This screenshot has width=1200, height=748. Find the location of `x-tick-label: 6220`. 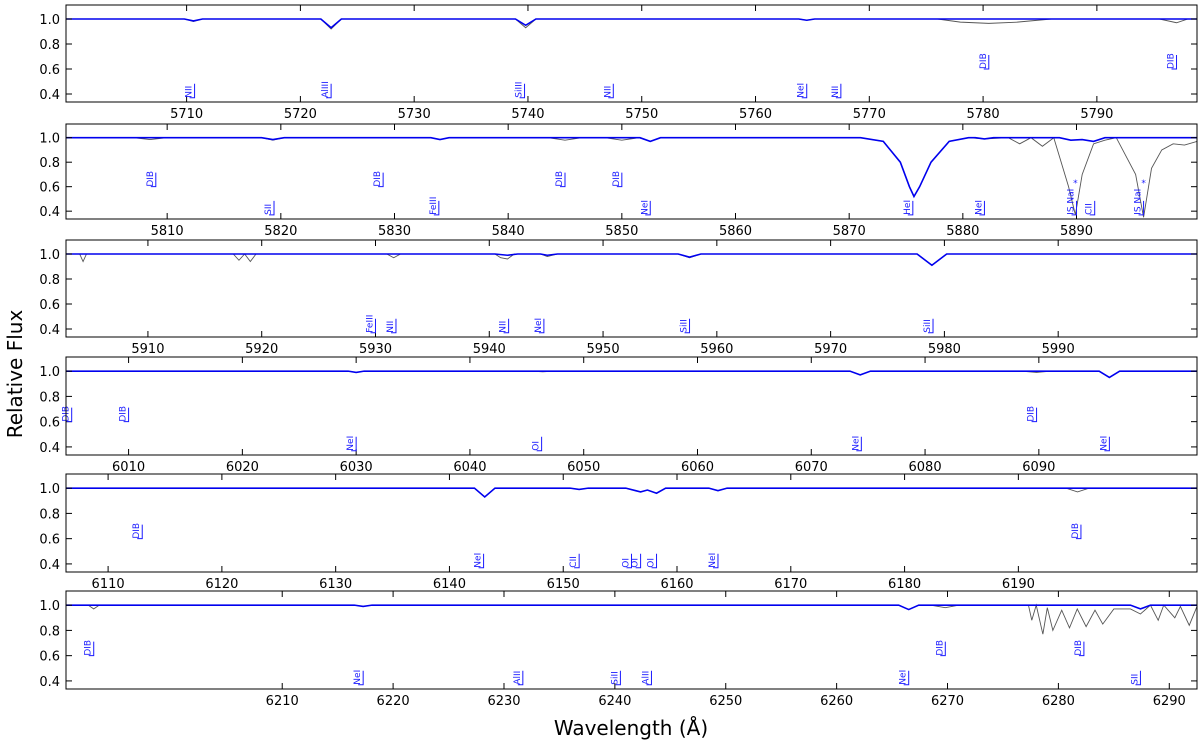

x-tick-label: 6220 is located at coordinates (393, 701).